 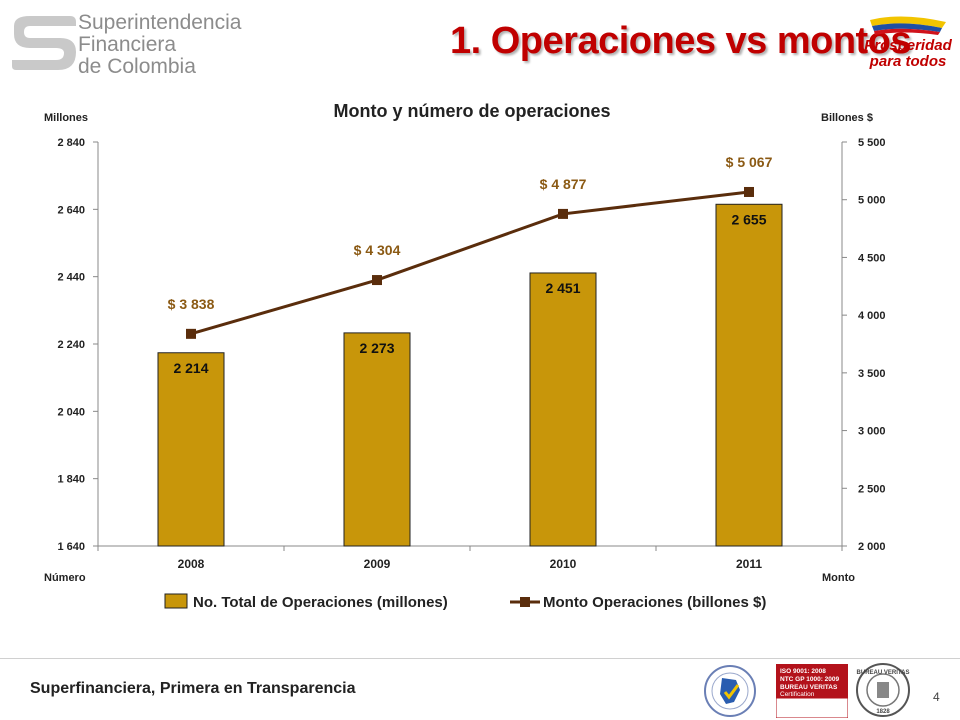 I want to click on org-name-line: Financiera, so click(x=127, y=44).